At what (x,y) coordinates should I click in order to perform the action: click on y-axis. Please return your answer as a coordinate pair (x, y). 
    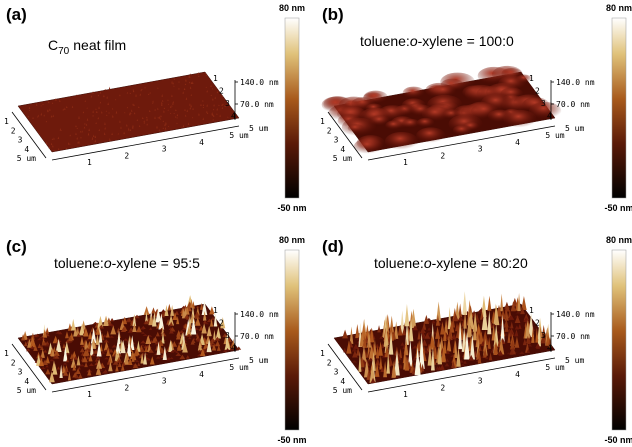
    Looking at the image, I should click on (29, 135).